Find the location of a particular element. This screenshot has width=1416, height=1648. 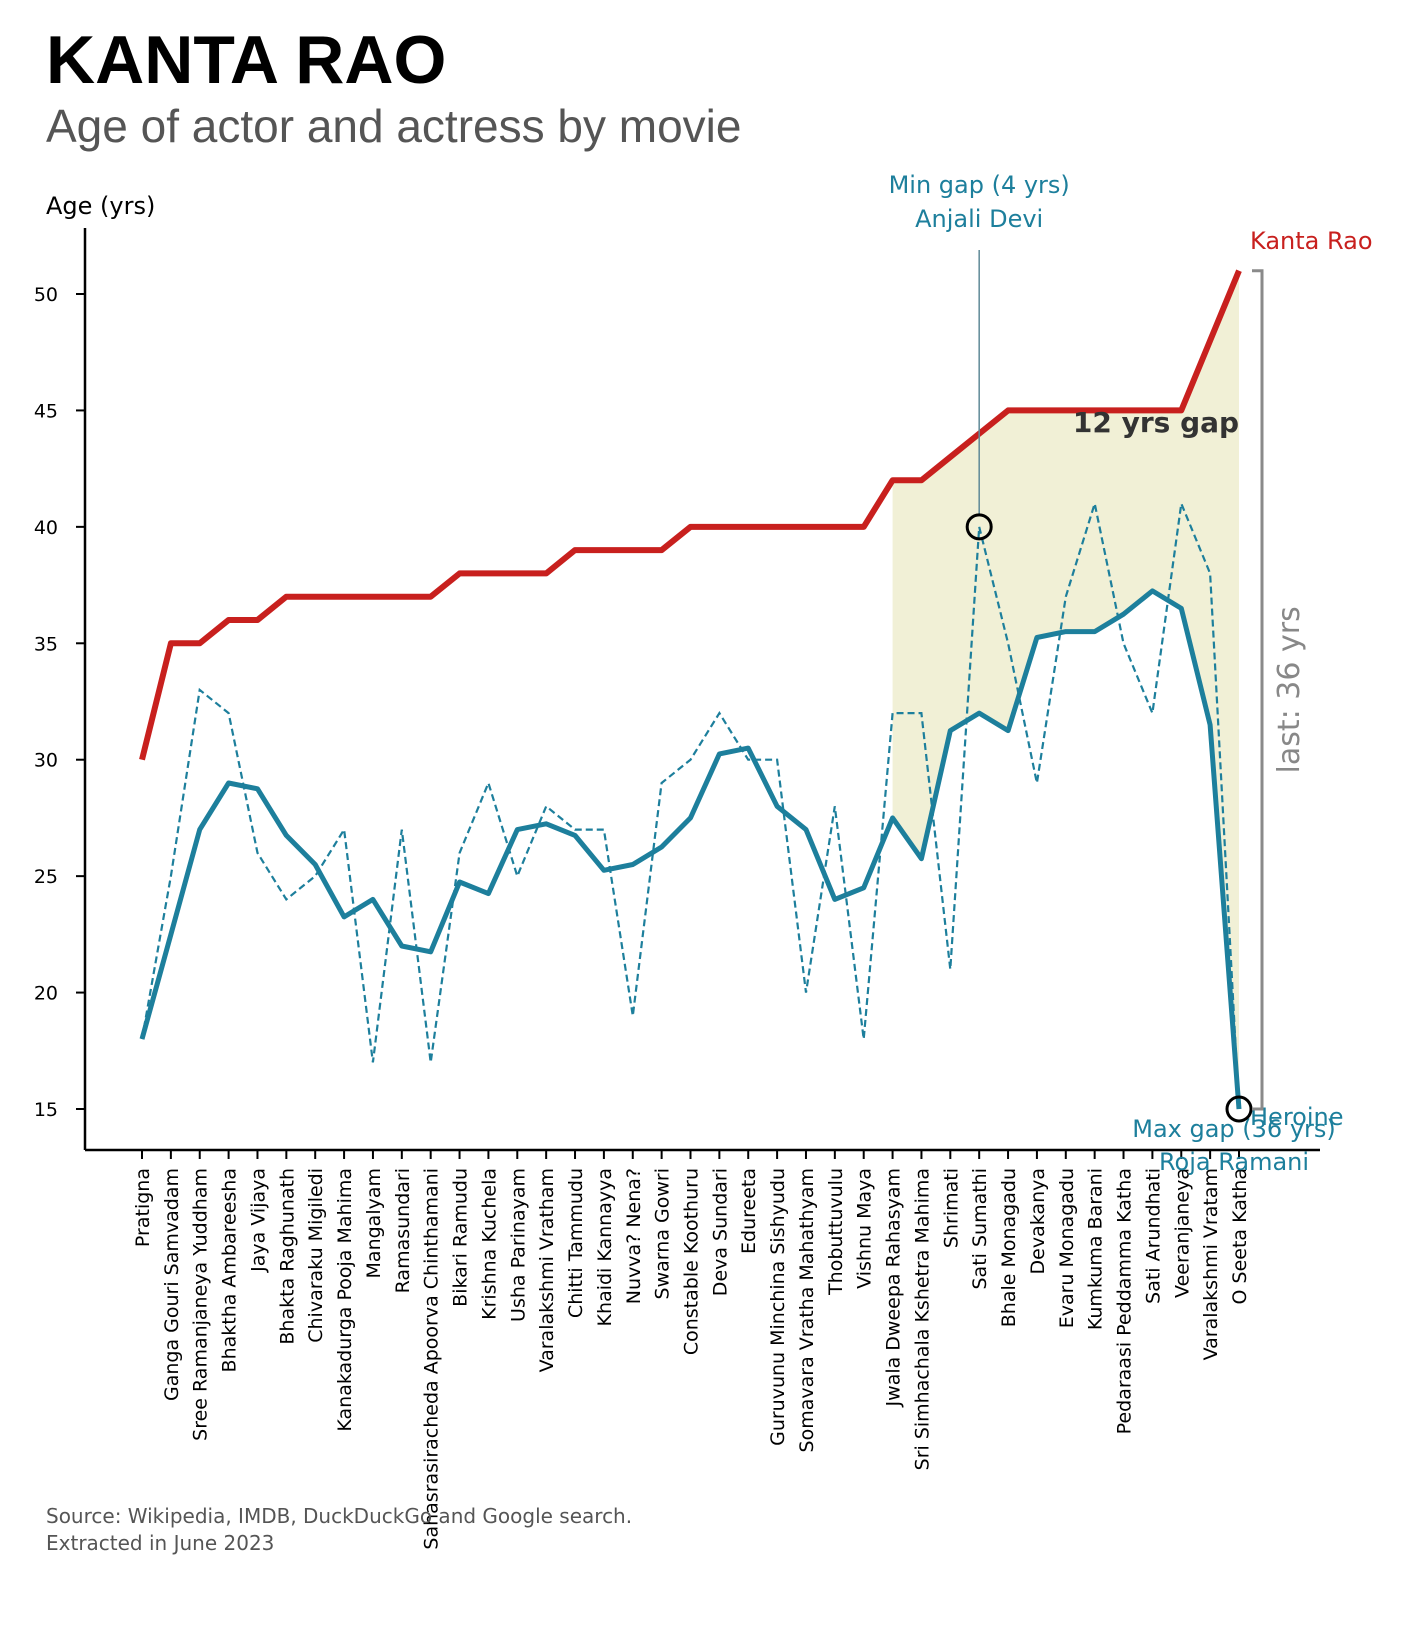

y-tick-label: 45 is located at coordinates (46, 411).